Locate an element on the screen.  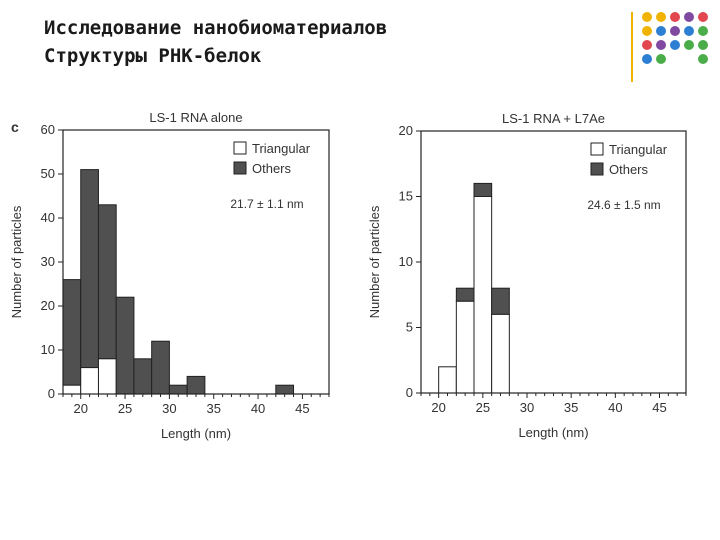
y-tick-label: 40 is located at coordinates (48, 217).